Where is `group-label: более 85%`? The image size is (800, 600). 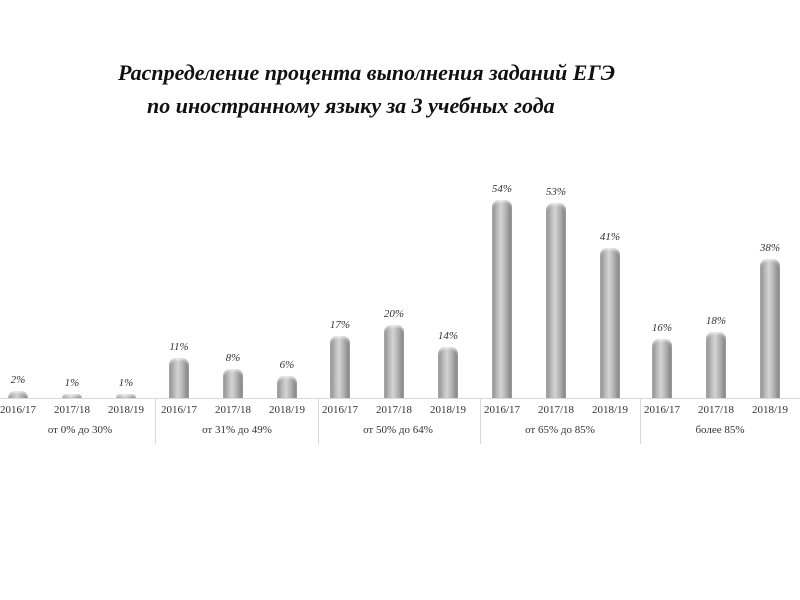
group-label: более 85% is located at coordinates (720, 430).